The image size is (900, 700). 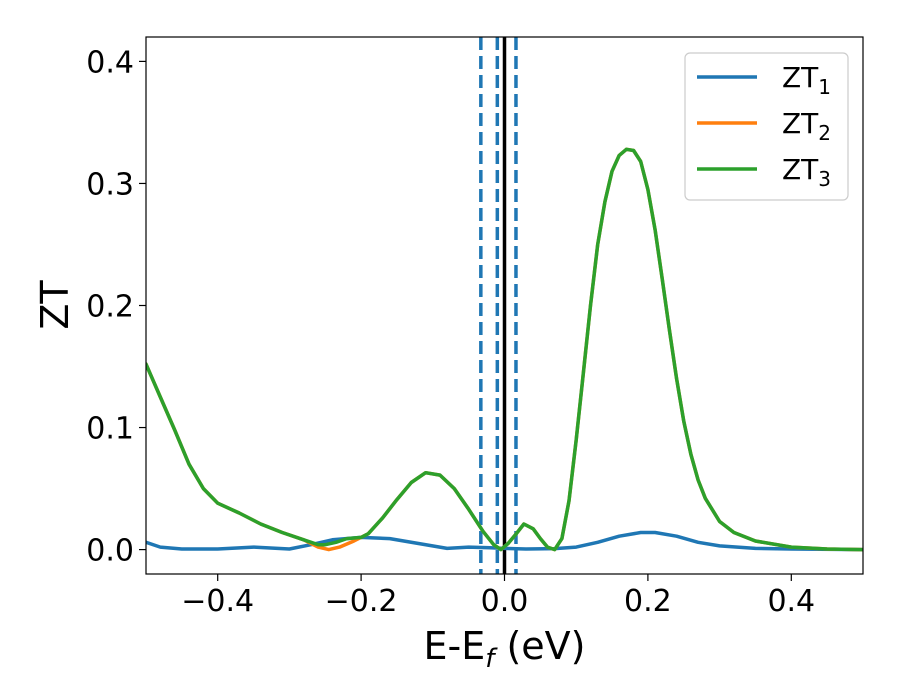 What do you see at coordinates (361, 601) in the screenshot?
I see `x-tick-label: −0.2` at bounding box center [361, 601].